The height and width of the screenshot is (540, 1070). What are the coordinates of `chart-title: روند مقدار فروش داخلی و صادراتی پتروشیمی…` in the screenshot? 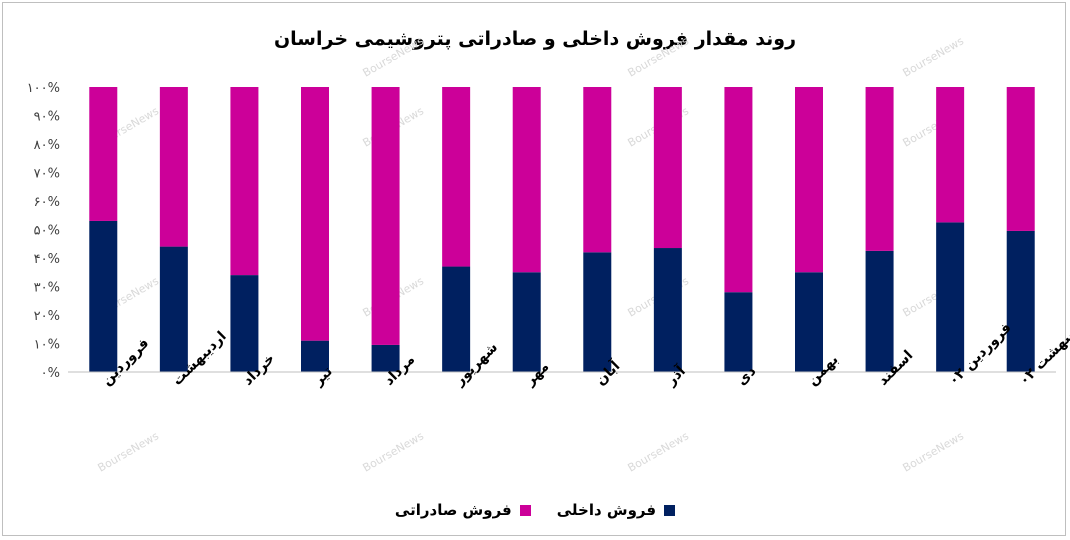 It's located at (535, 39).